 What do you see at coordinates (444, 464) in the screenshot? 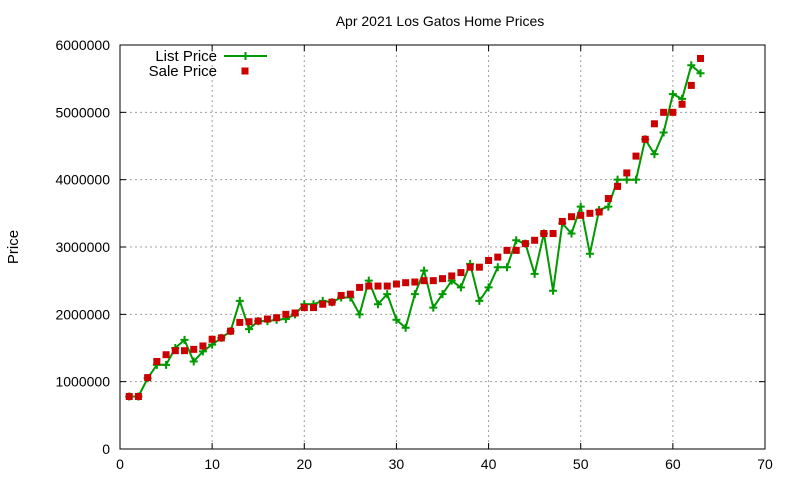
I see `x-tick-labels: 0 10 20 30 40 50 60 70` at bounding box center [444, 464].